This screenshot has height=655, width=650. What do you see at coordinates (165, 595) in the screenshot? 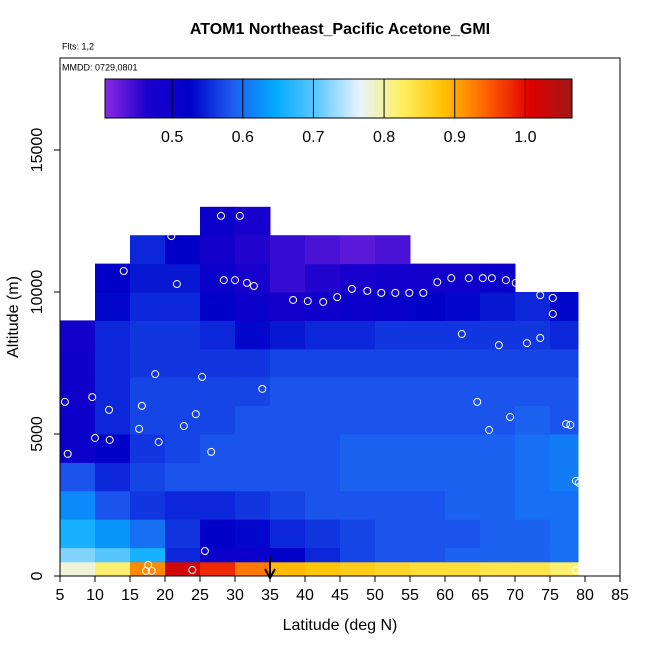
I see `x-tick-label: 20` at bounding box center [165, 595].